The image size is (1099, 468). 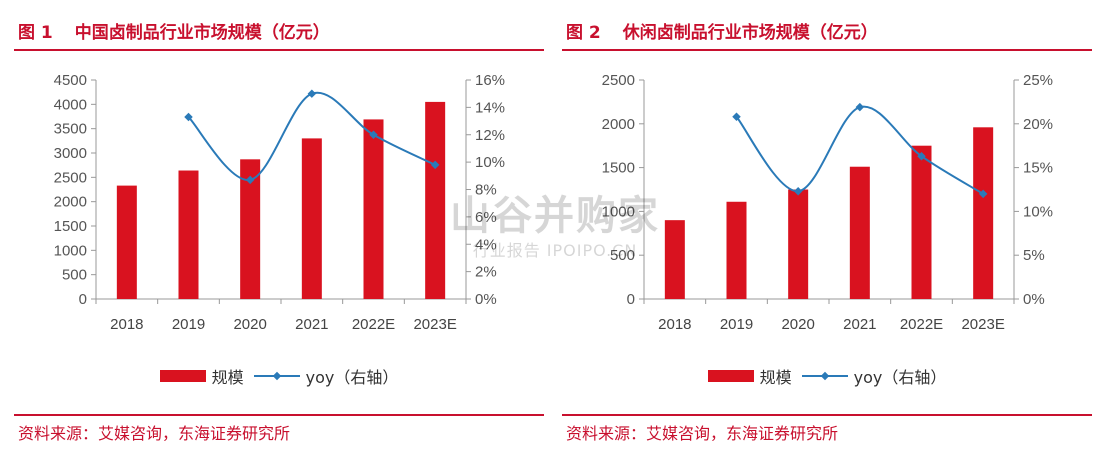 I want to click on right-tick-label: 15%, so click(x=1038, y=168).